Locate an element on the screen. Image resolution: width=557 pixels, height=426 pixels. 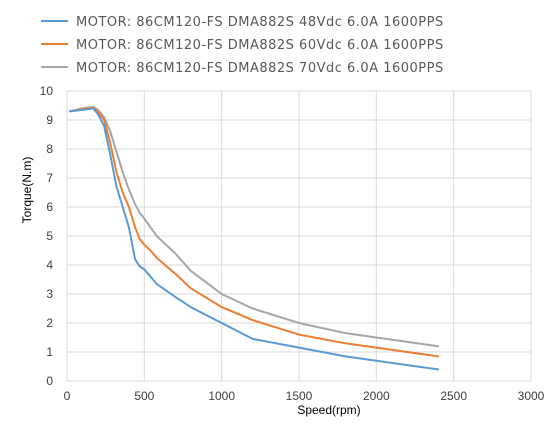
y-tick-label: 8 is located at coordinates (49, 149).